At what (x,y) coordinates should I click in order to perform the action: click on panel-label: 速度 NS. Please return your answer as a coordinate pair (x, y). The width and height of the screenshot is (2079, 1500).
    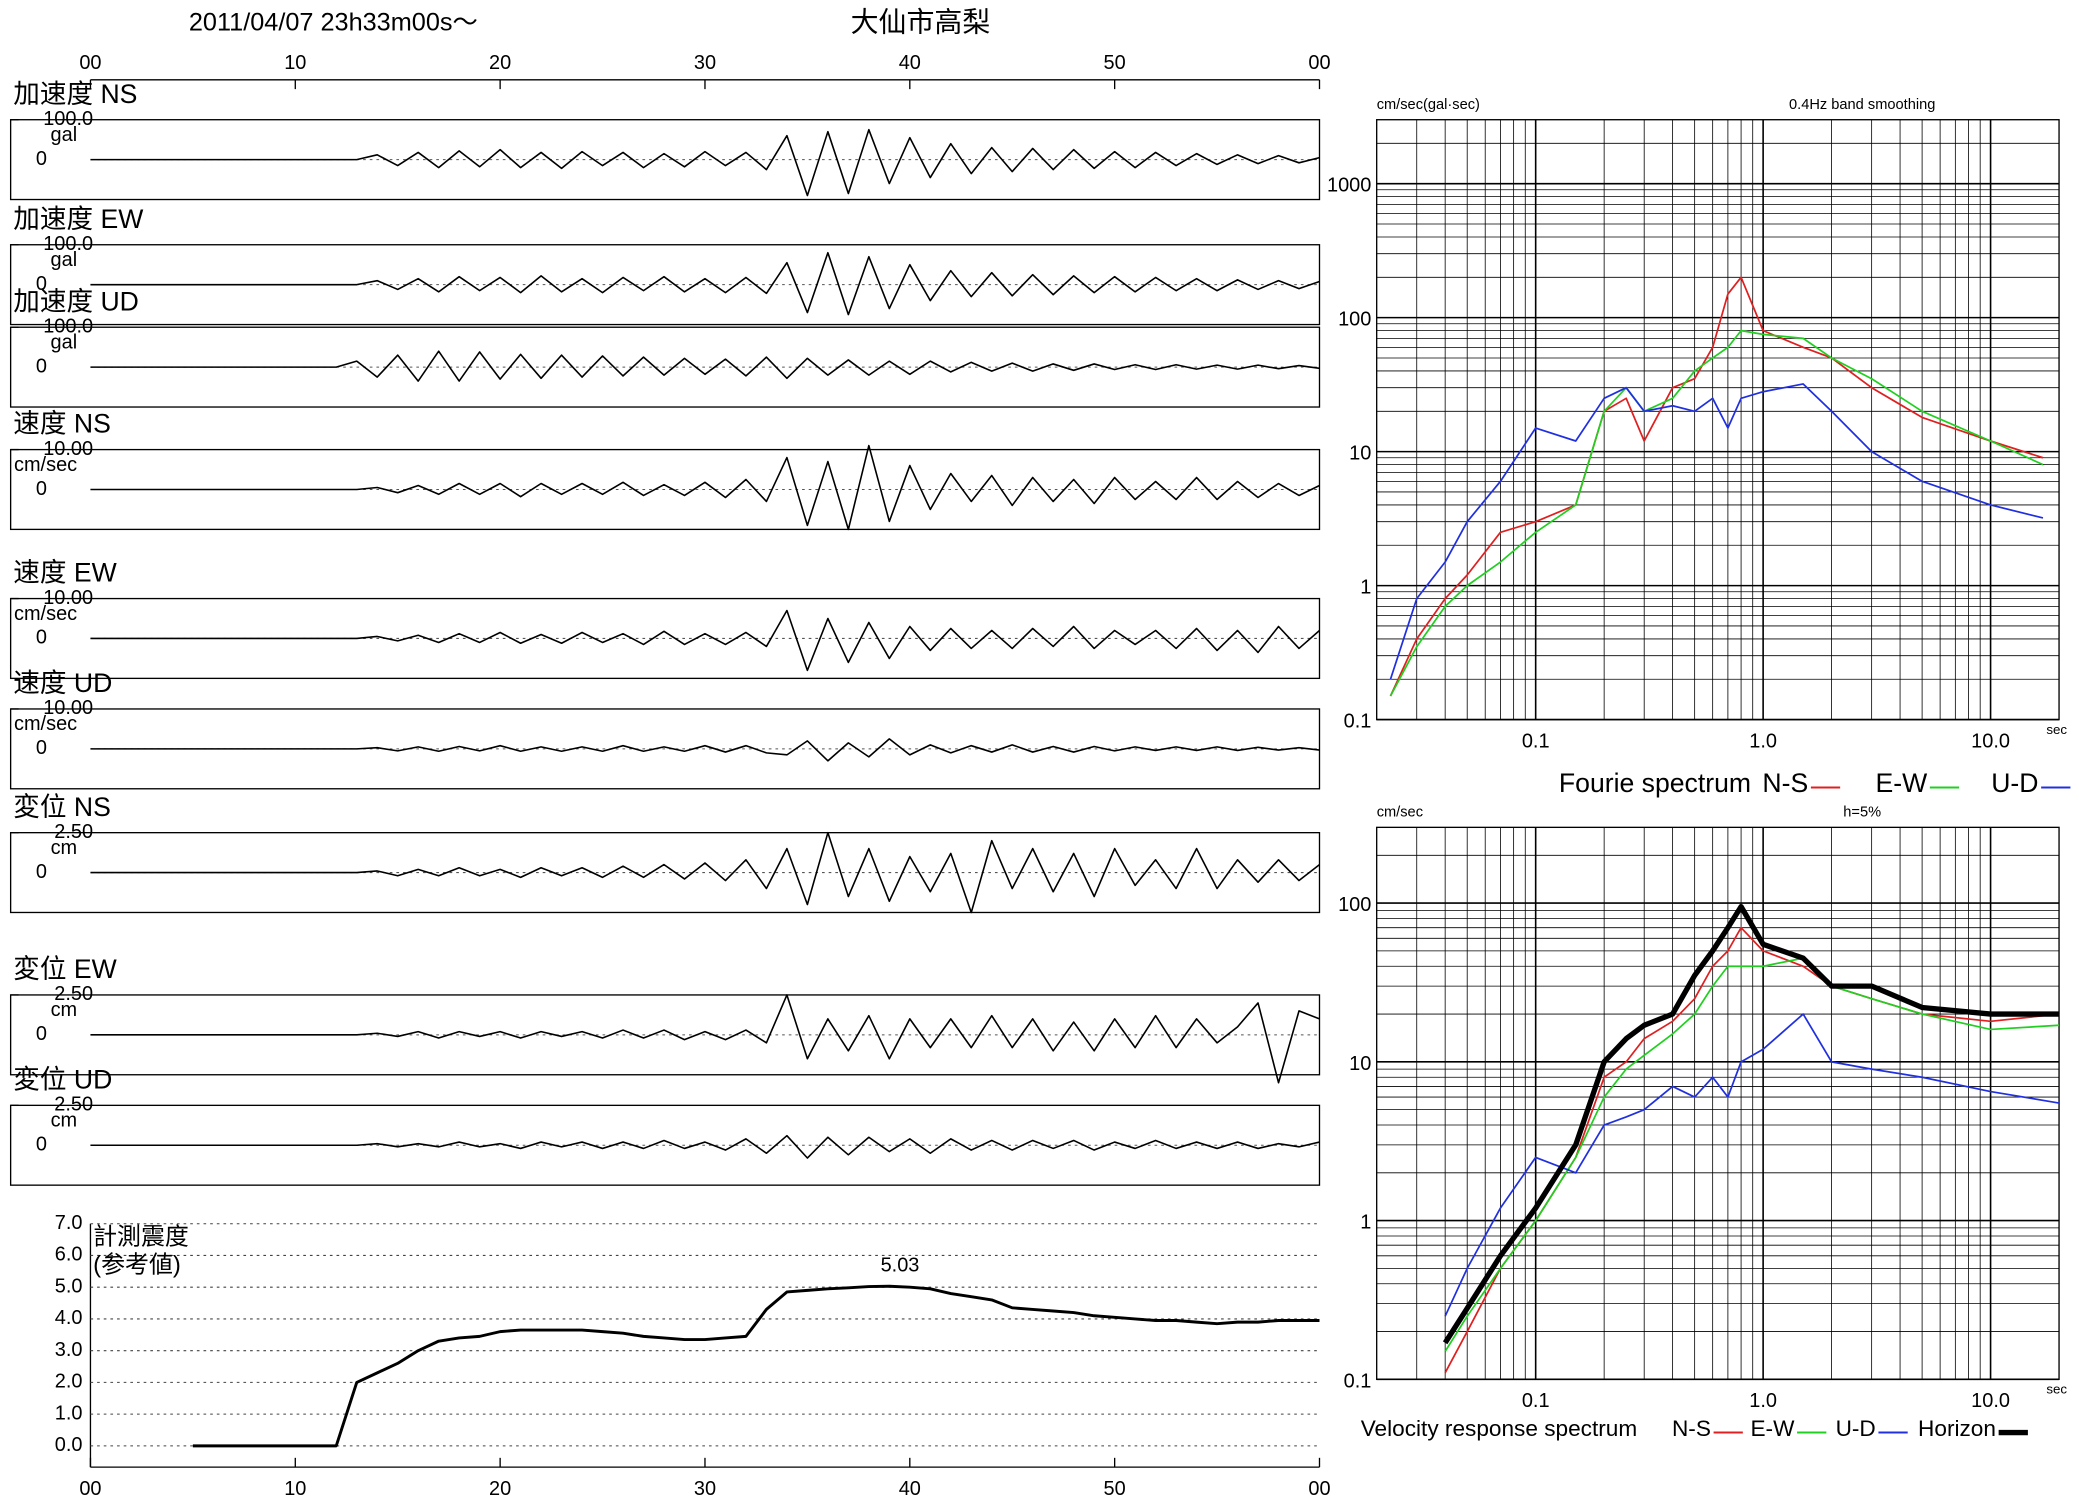
    Looking at the image, I should click on (62, 424).